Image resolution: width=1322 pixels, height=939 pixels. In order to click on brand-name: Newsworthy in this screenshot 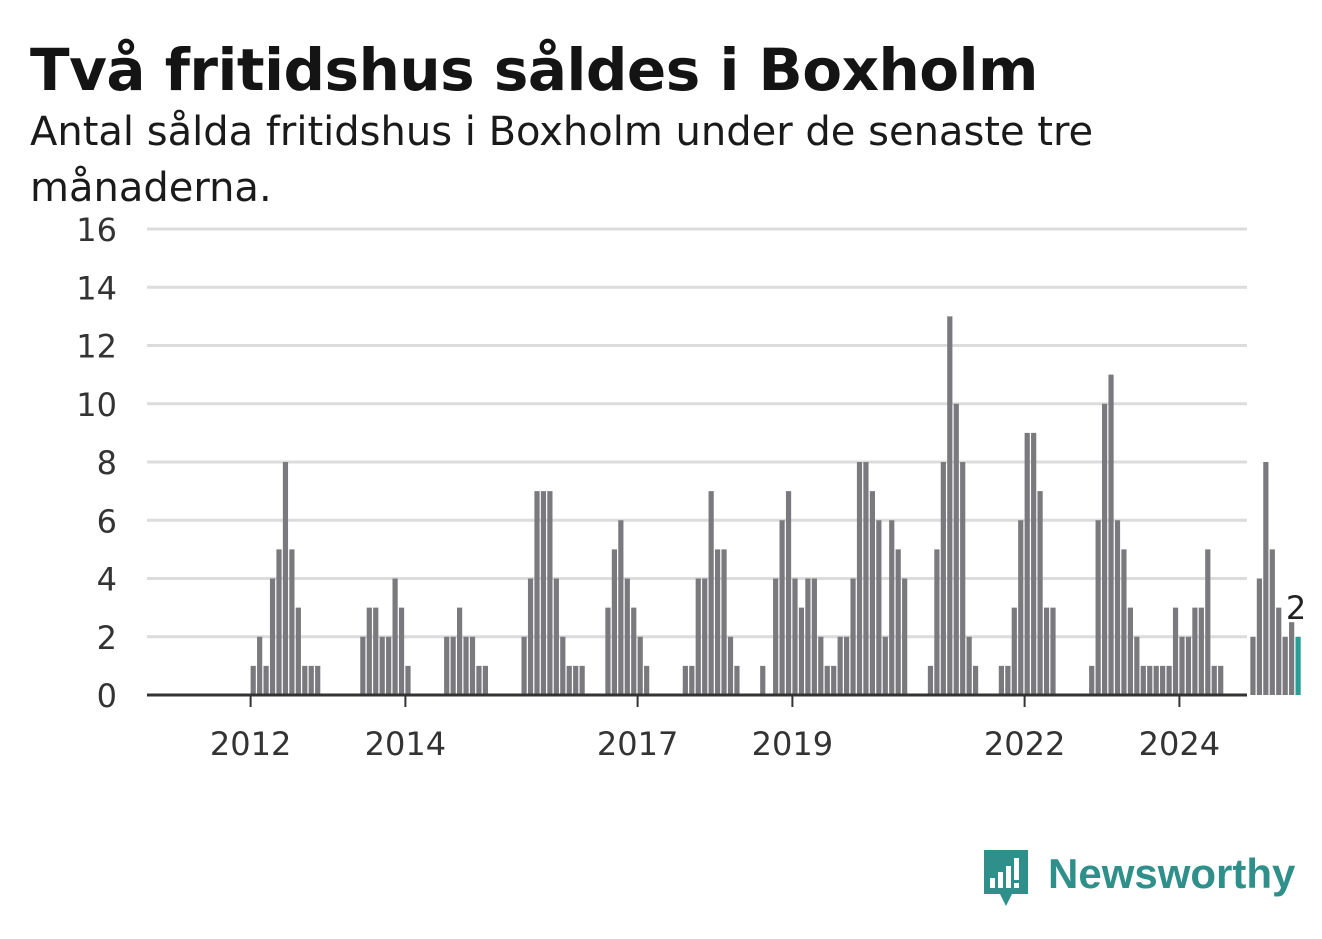, I will do `click(1172, 873)`.